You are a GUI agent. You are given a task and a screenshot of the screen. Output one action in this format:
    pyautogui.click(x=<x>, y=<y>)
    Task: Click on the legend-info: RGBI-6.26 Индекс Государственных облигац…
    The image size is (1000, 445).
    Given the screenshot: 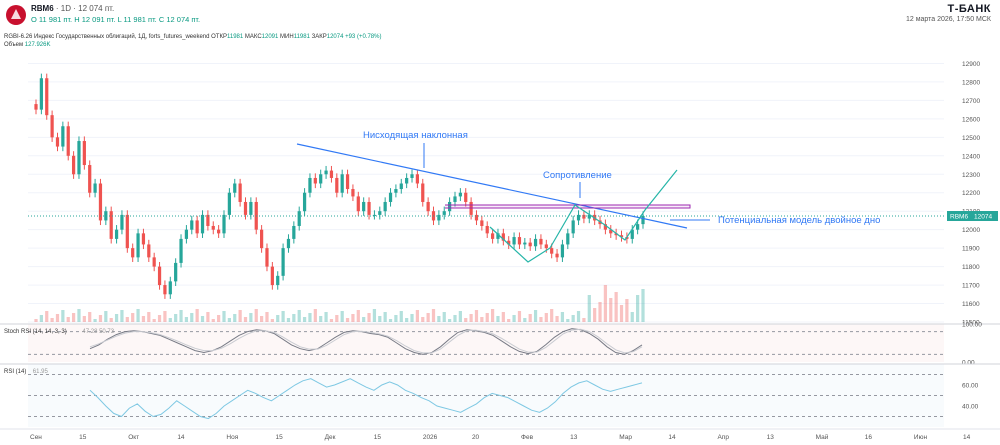 What is the action you would take?
    pyautogui.click(x=192, y=37)
    